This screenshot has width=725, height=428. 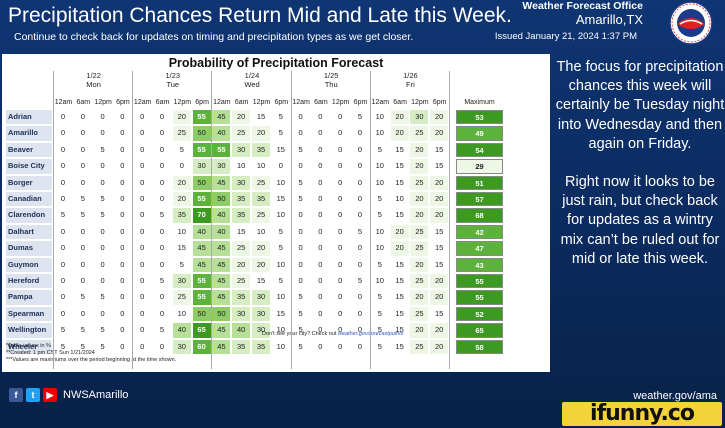 I want to click on facebook-icon: f, so click(x=16, y=395).